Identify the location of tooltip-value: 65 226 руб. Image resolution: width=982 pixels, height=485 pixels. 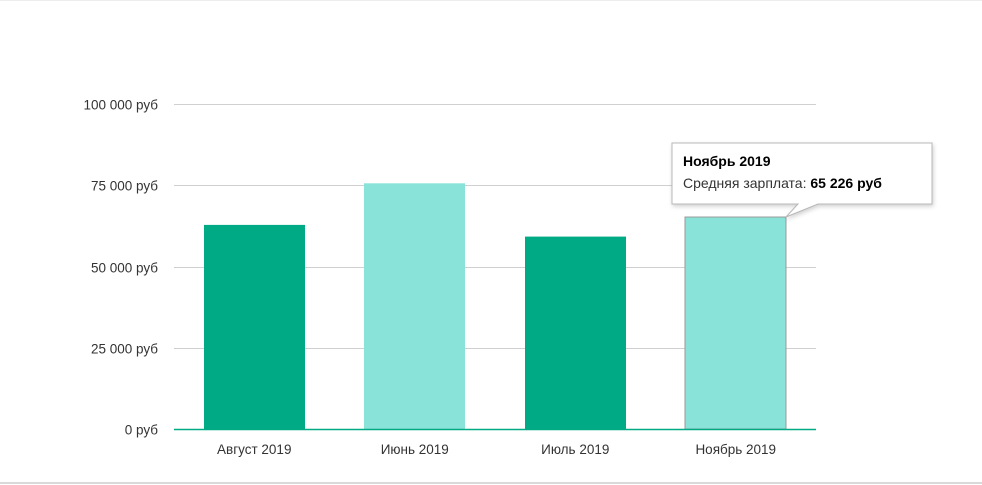
(846, 183).